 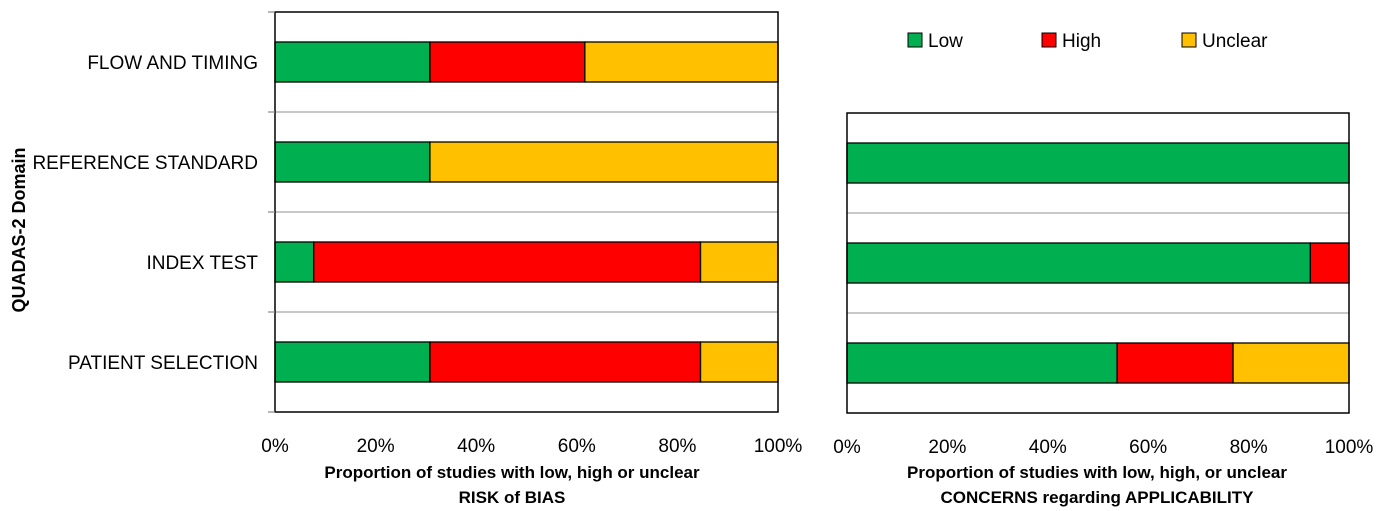 What do you see at coordinates (915, 40) in the screenshot?
I see `legend-swatch-low` at bounding box center [915, 40].